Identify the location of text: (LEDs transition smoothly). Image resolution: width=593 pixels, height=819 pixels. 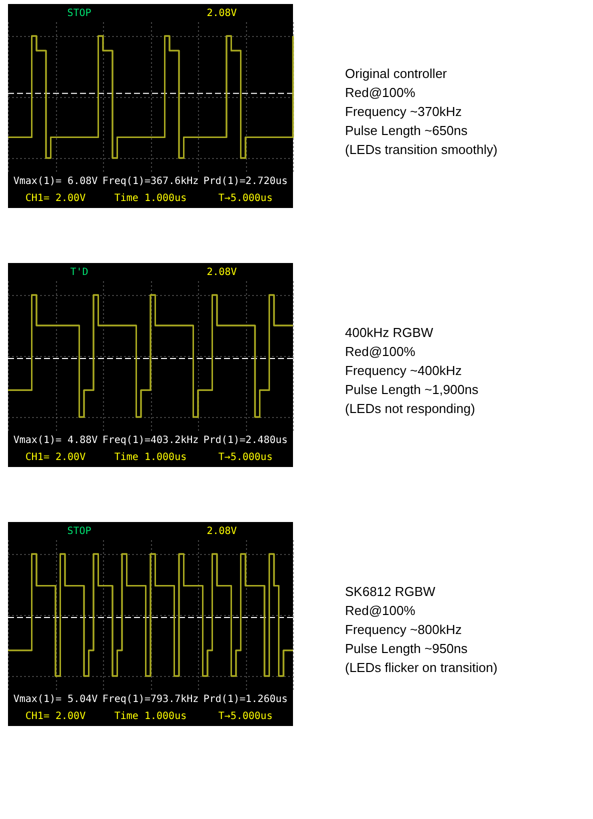
(421, 149).